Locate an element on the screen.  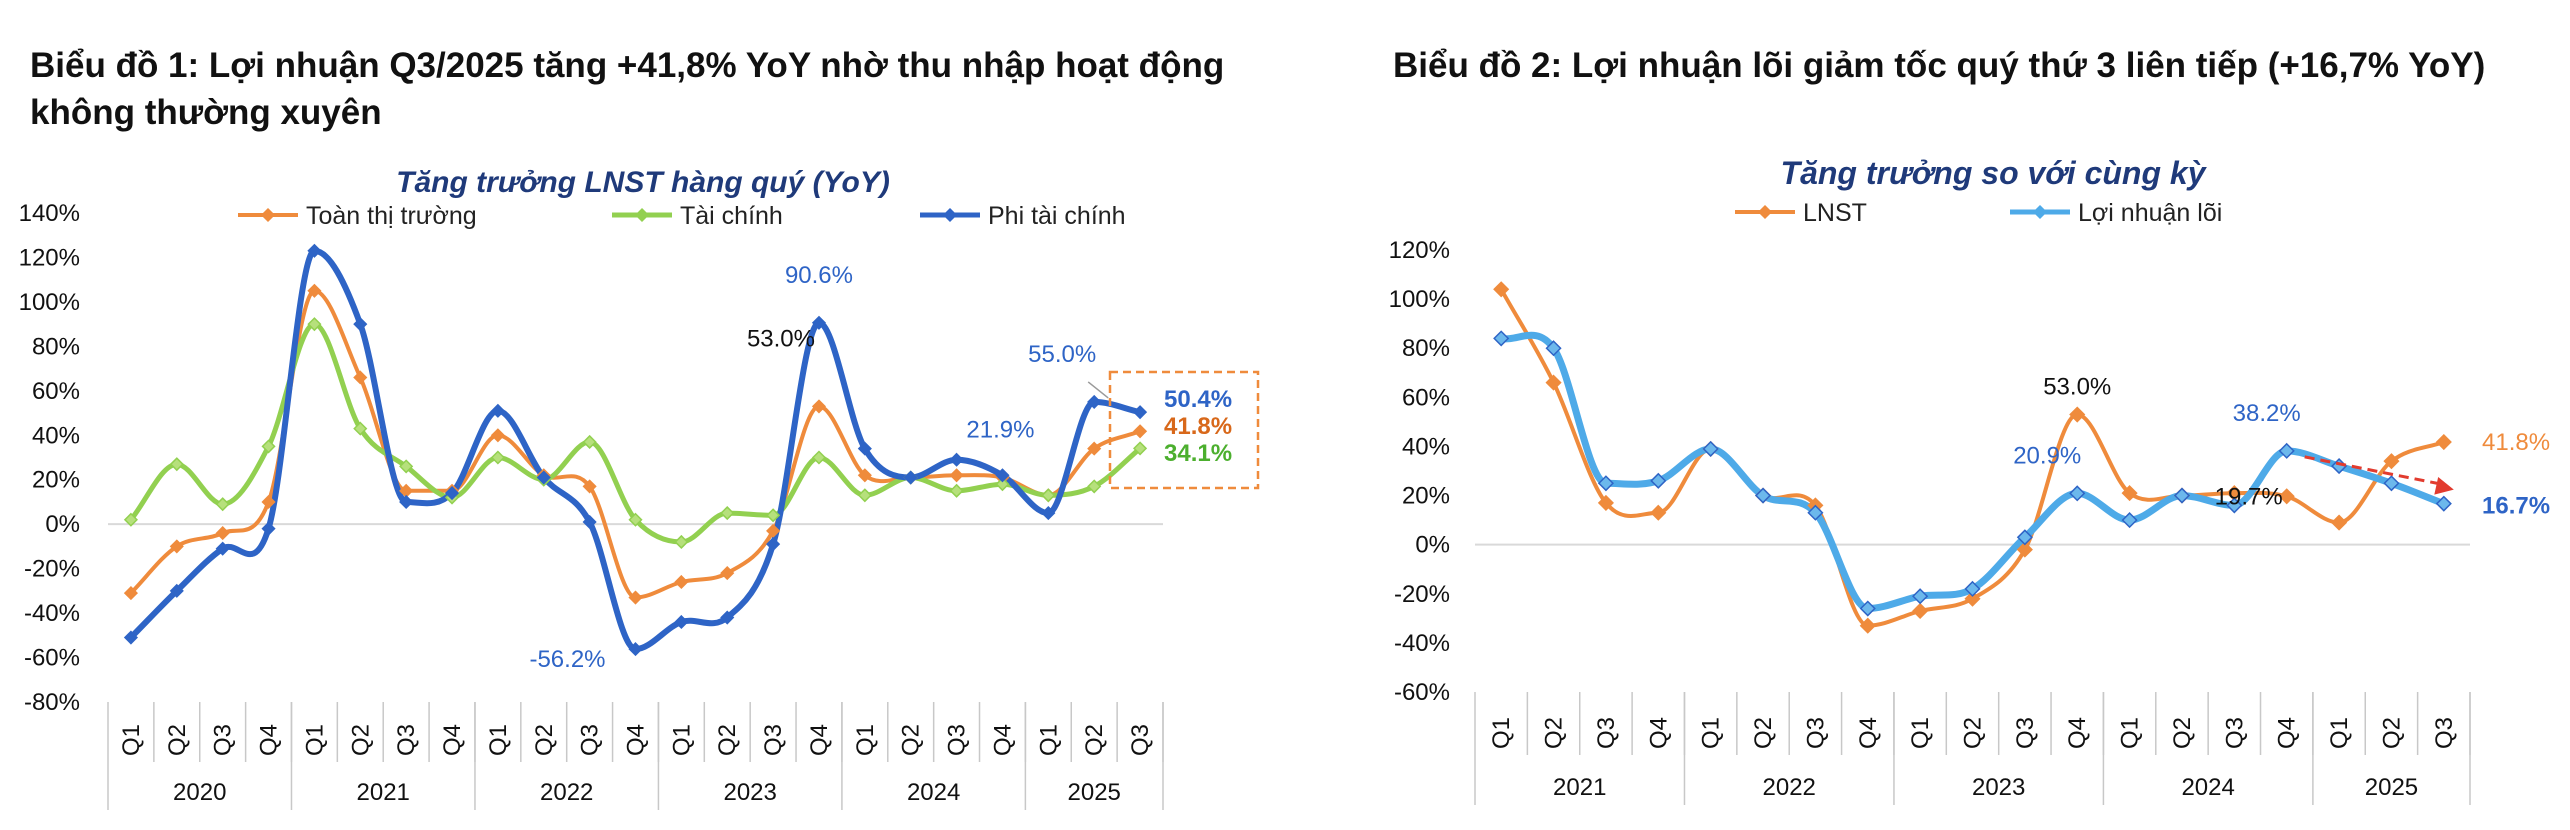
data-label: 20.9% is located at coordinates (2047, 455).